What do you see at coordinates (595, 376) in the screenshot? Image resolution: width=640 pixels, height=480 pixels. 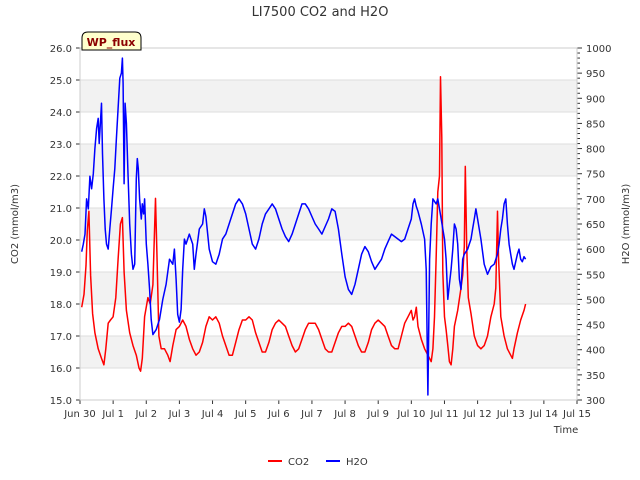 I see `y-right-tick-label: 350` at bounding box center [595, 376].